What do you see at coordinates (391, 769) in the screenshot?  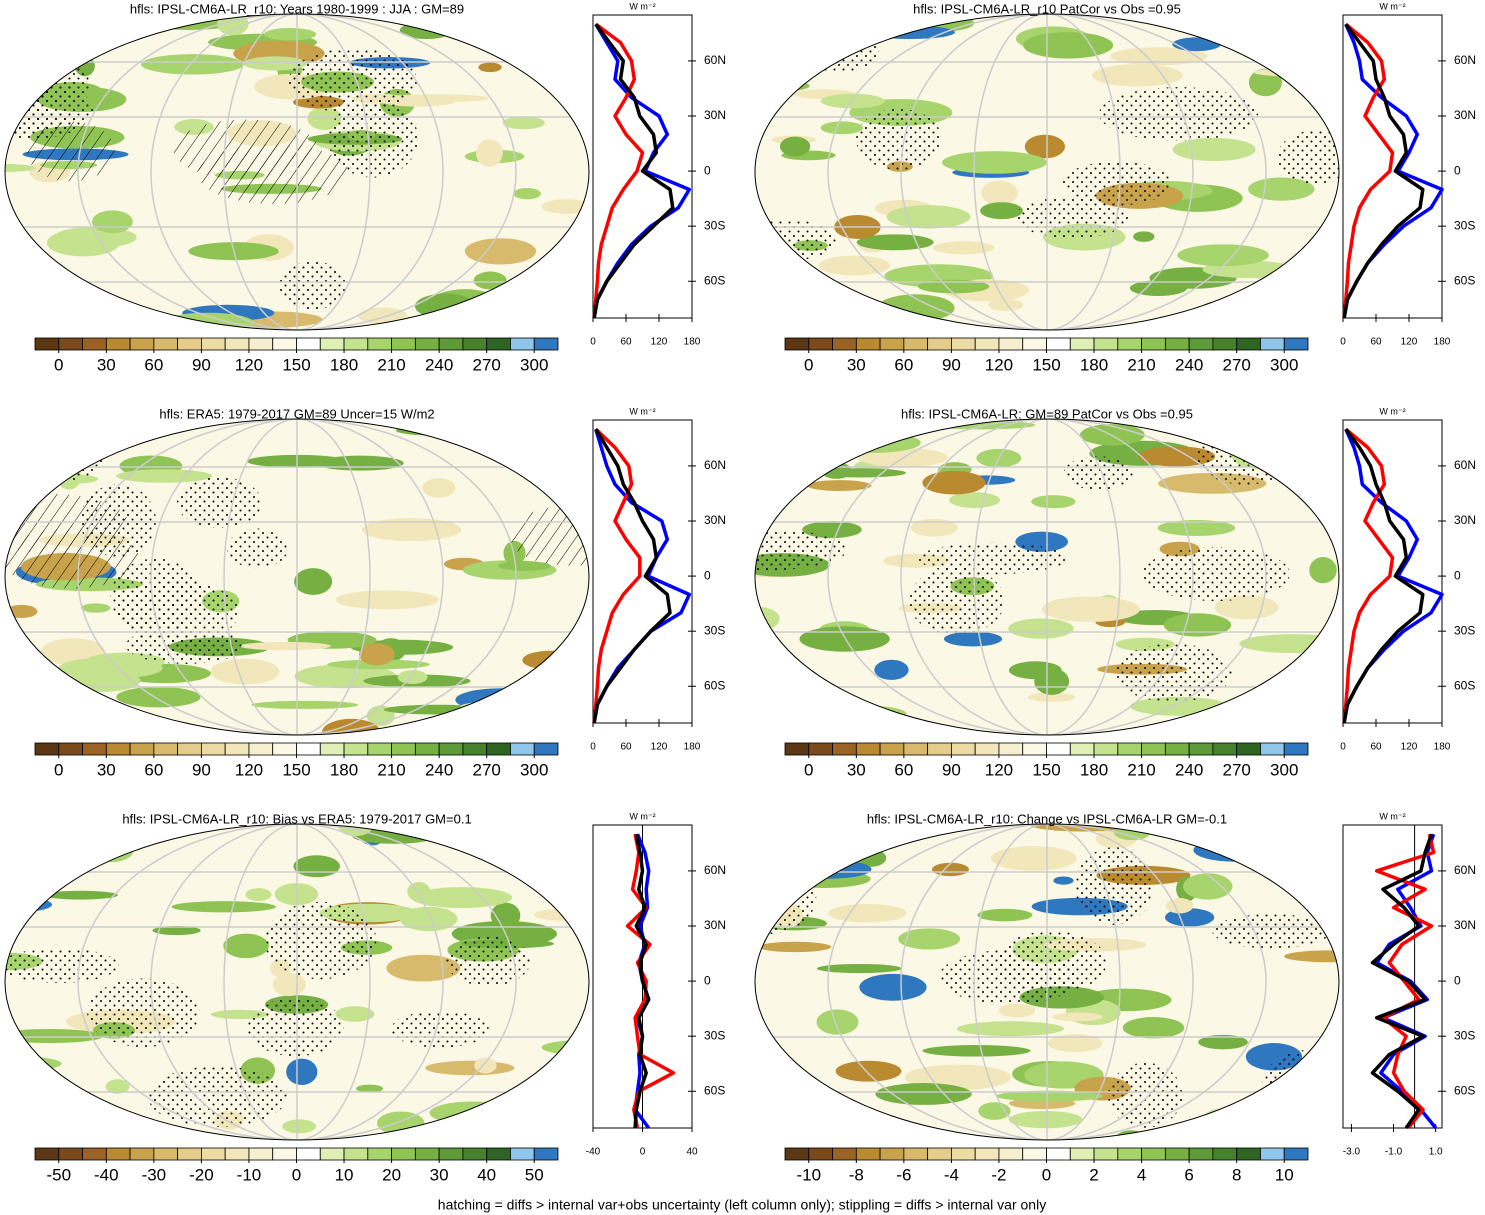 I see `colorbar-label: 210` at bounding box center [391, 769].